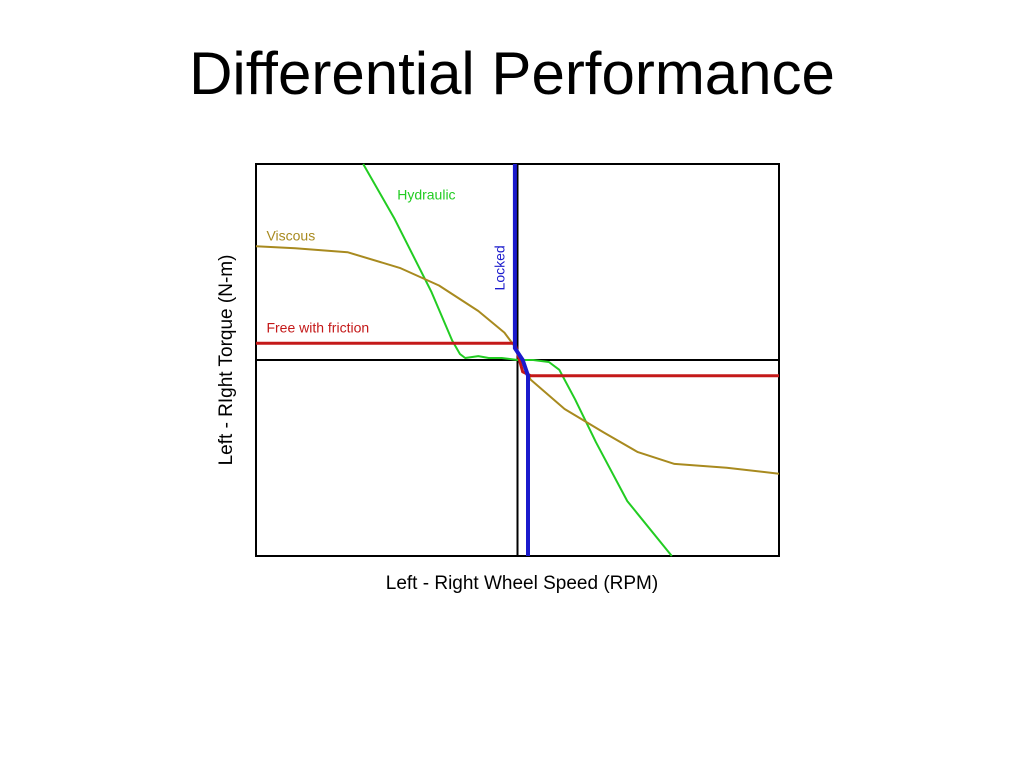 The image size is (1024, 768). What do you see at coordinates (521, 360) in the screenshot?
I see `series-line-locked` at bounding box center [521, 360].